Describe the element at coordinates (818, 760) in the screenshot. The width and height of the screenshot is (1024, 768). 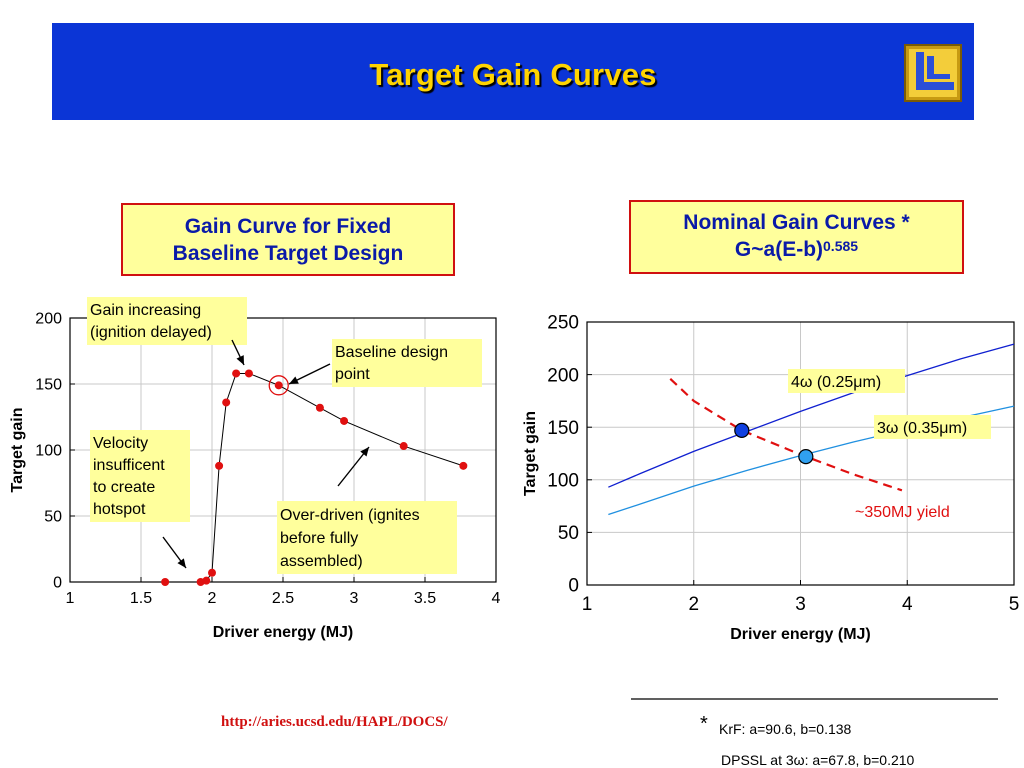
I see `footnote-dpssl: DPSSL at 3ω: a=67.8, b=0.210` at that location.